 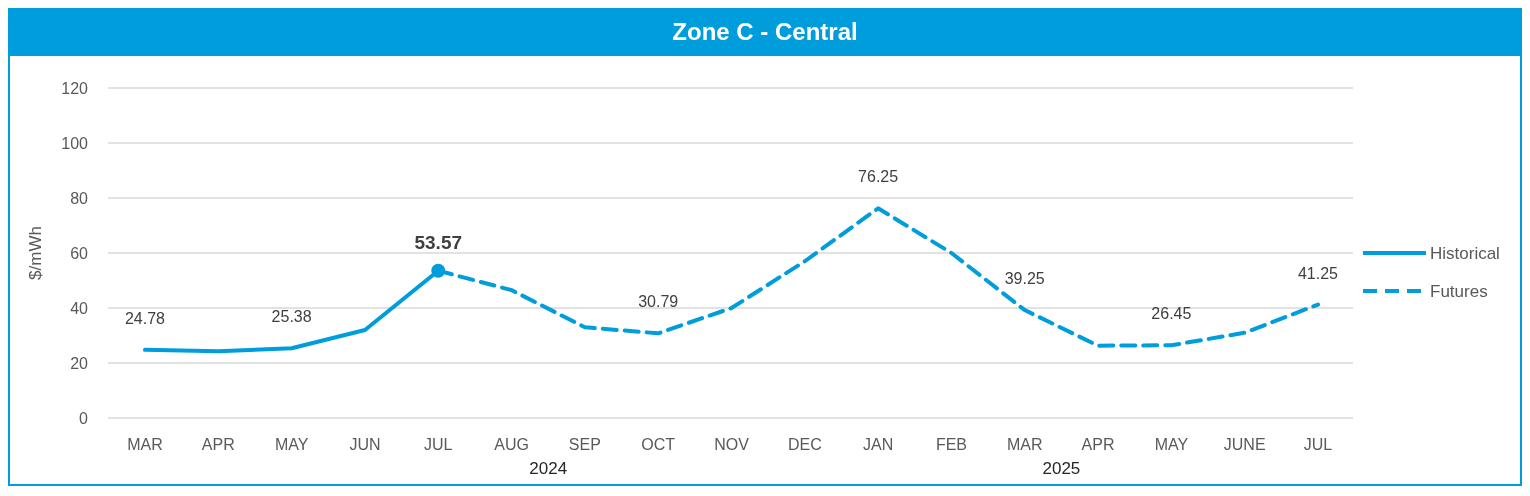 What do you see at coordinates (1061, 468) in the screenshot?
I see `text: 2025` at bounding box center [1061, 468].